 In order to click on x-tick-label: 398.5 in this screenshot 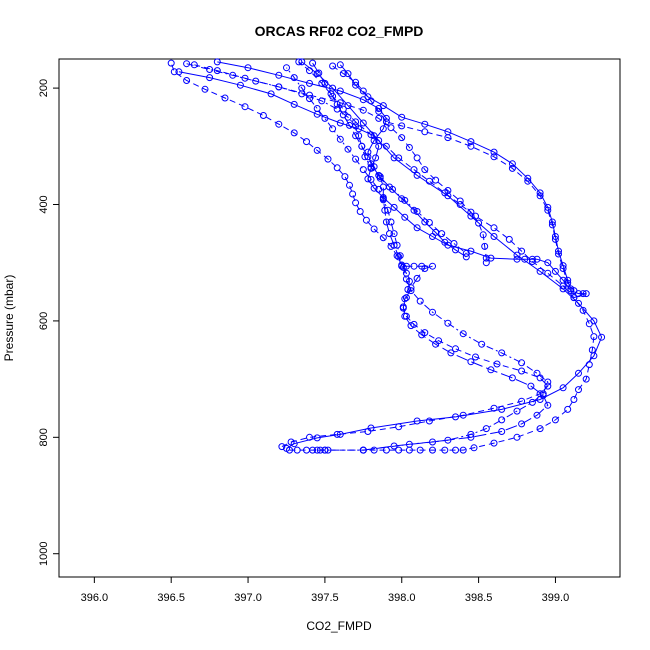, I will do `click(479, 598)`.